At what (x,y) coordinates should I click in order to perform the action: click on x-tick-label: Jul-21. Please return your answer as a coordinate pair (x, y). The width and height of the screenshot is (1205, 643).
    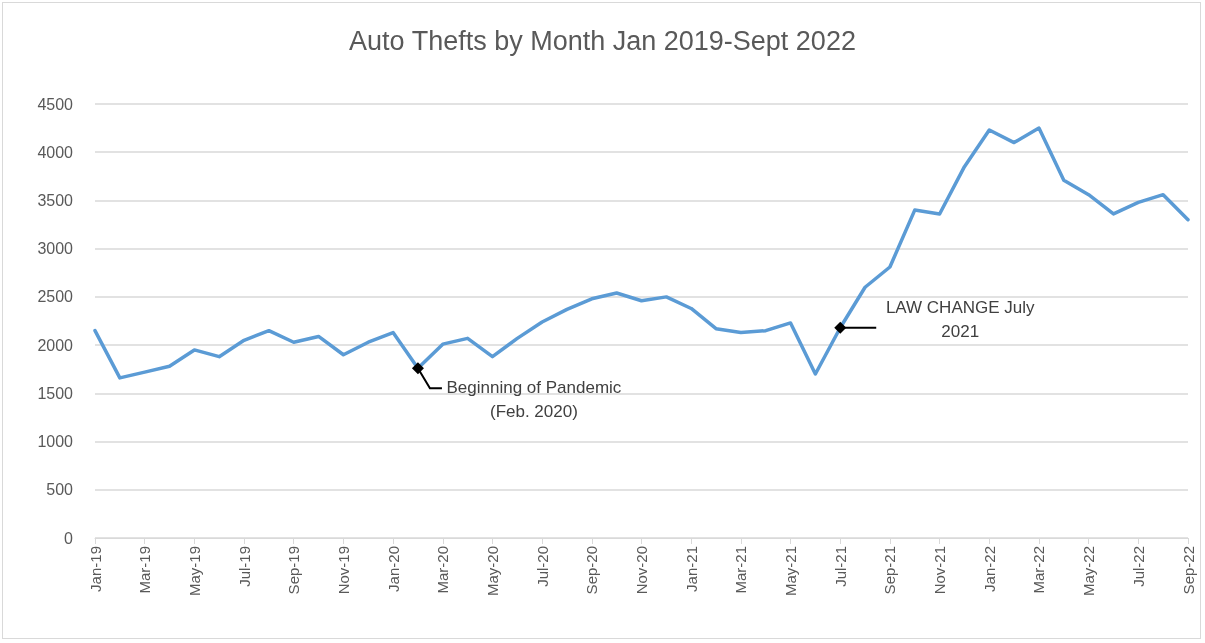
    Looking at the image, I should click on (840, 566).